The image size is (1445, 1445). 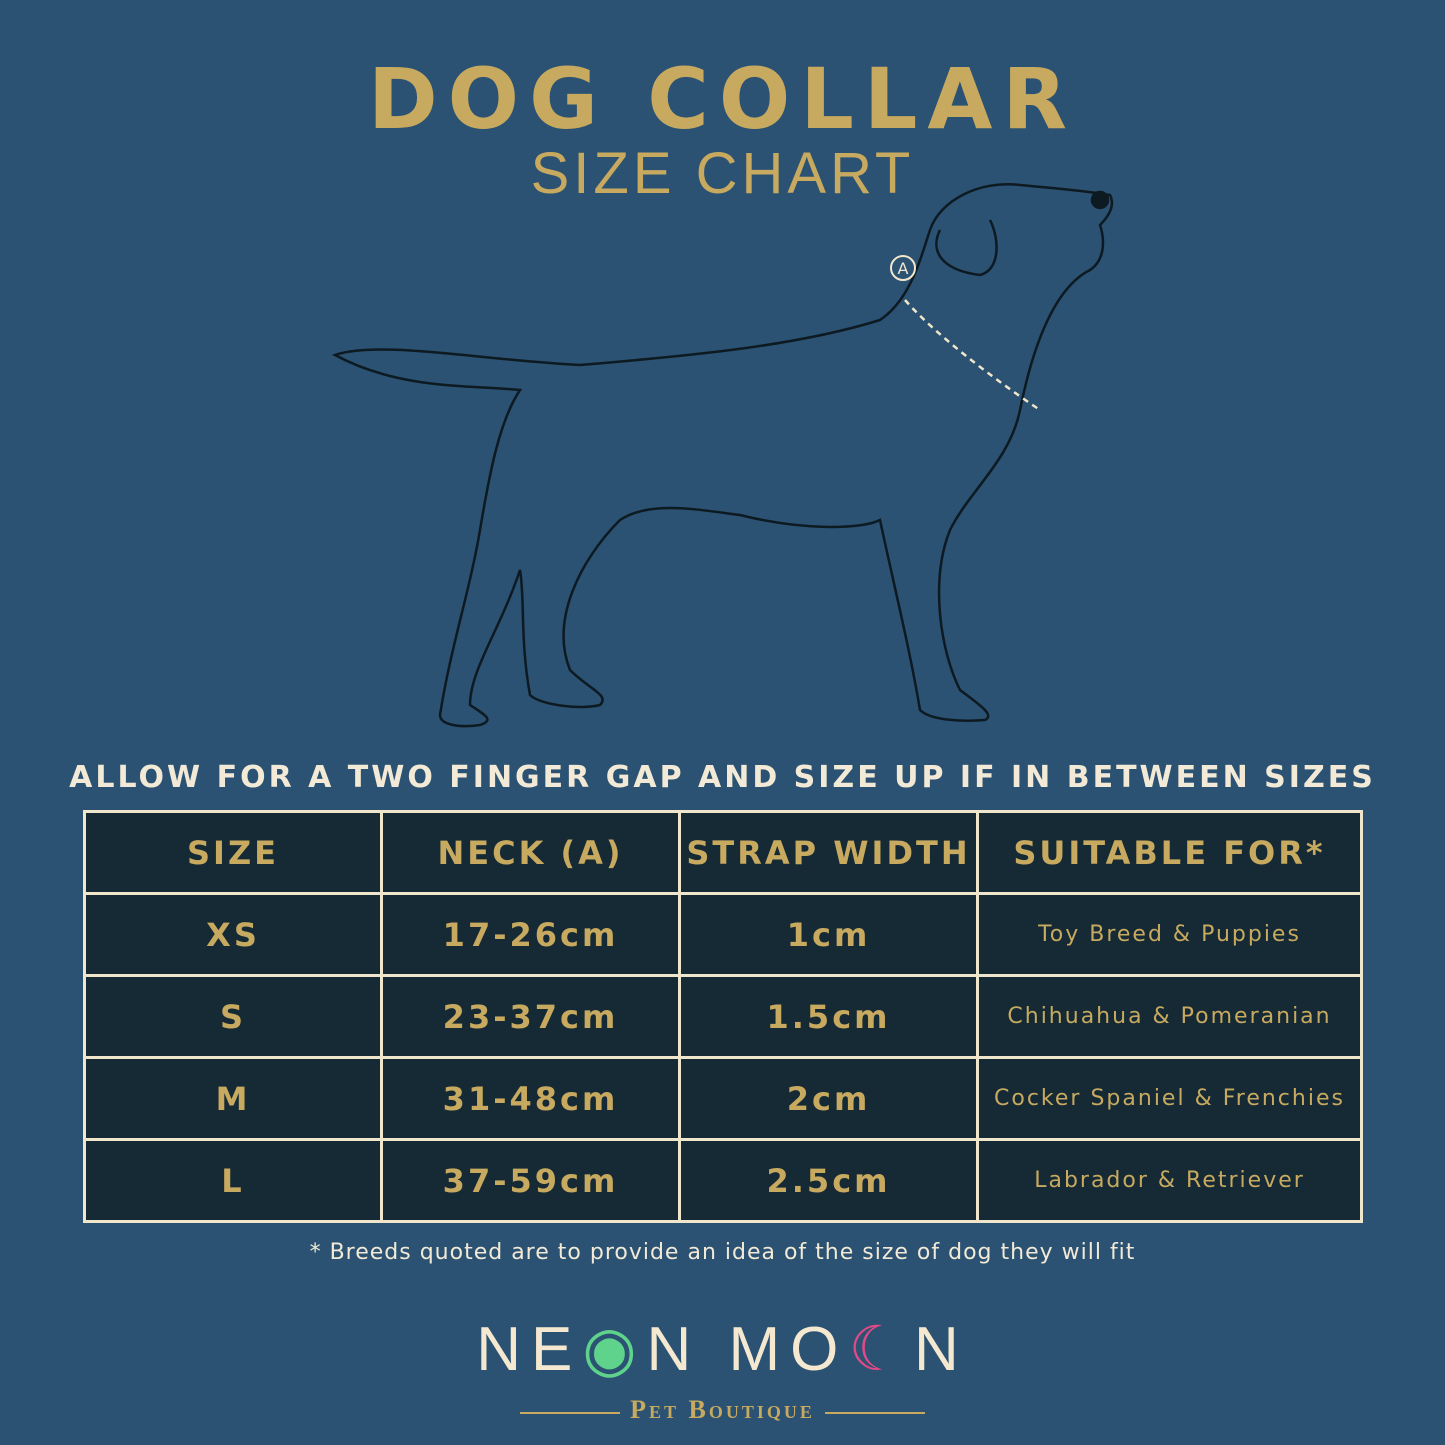 I want to click on header-size: SIZE, so click(x=233, y=852).